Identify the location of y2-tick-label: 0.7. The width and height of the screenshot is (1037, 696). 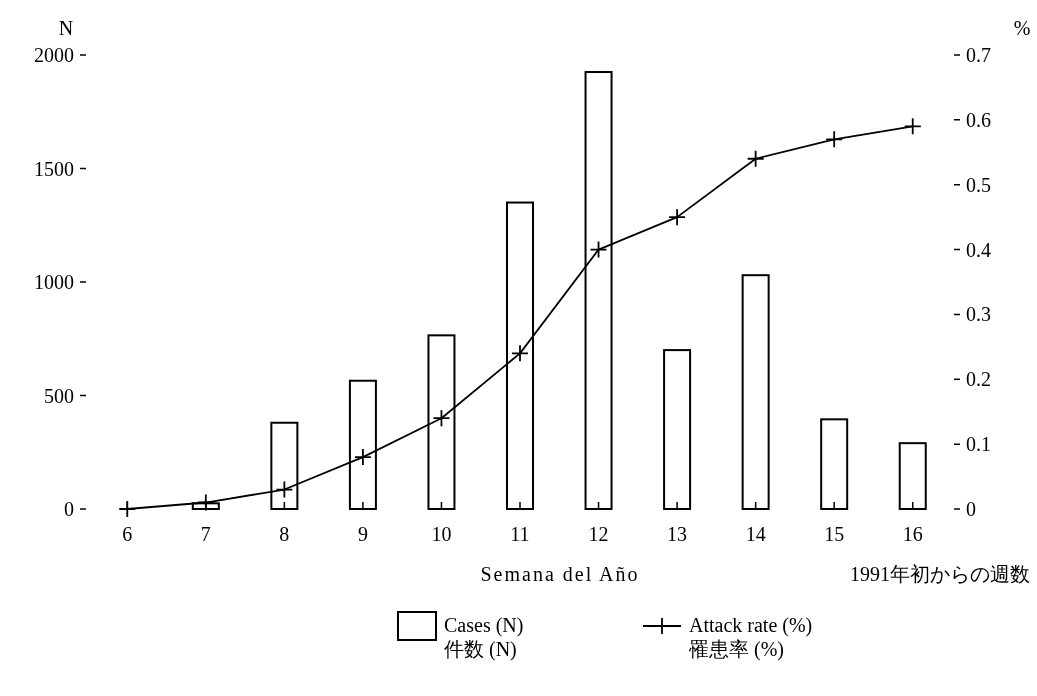
(978, 55).